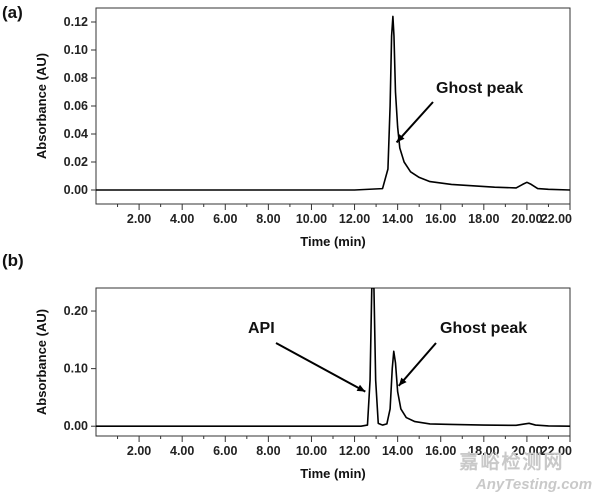 The width and height of the screenshot is (600, 498). What do you see at coordinates (76, 106) in the screenshot?
I see `y-tick-label: 0.06` at bounding box center [76, 106].